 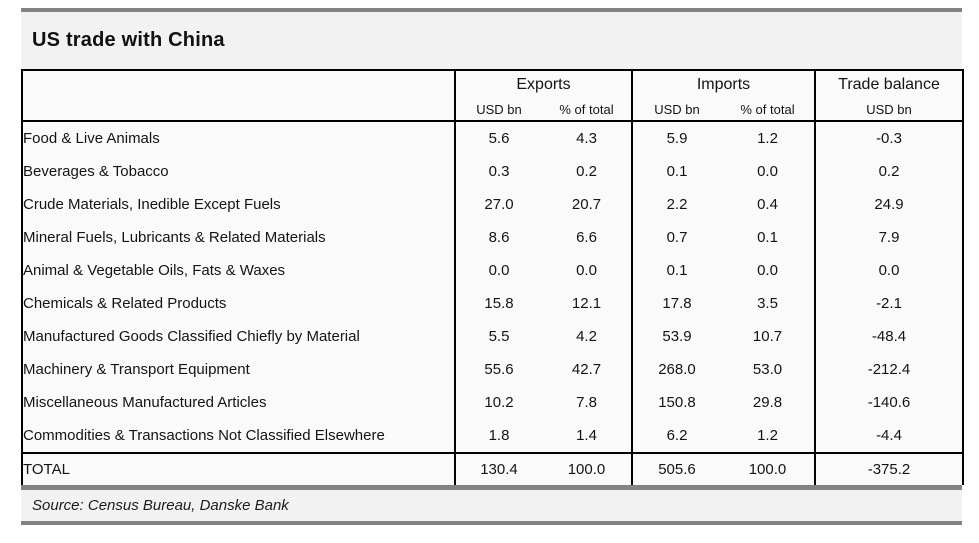 What do you see at coordinates (128, 40) in the screenshot?
I see `page-title: US trade with China` at bounding box center [128, 40].